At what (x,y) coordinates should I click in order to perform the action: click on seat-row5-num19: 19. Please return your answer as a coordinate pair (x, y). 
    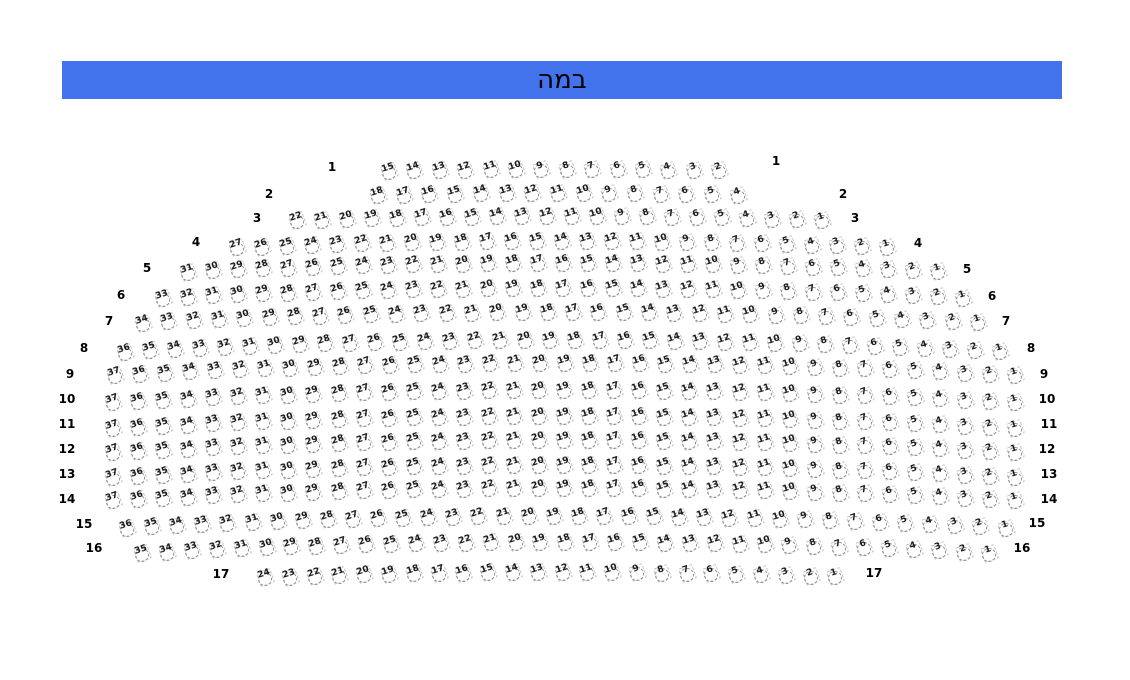
    Looking at the image, I should click on (488, 264).